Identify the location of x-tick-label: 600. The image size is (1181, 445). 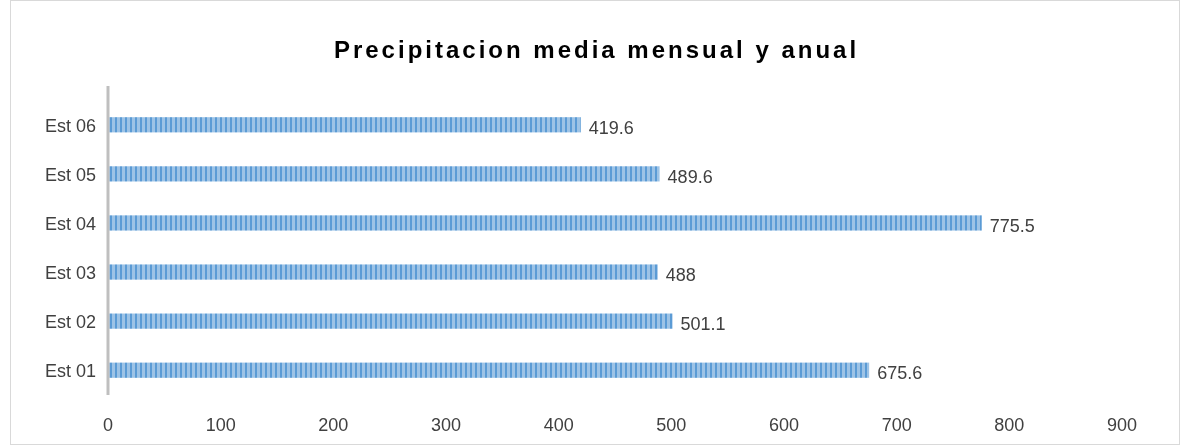
(784, 425).